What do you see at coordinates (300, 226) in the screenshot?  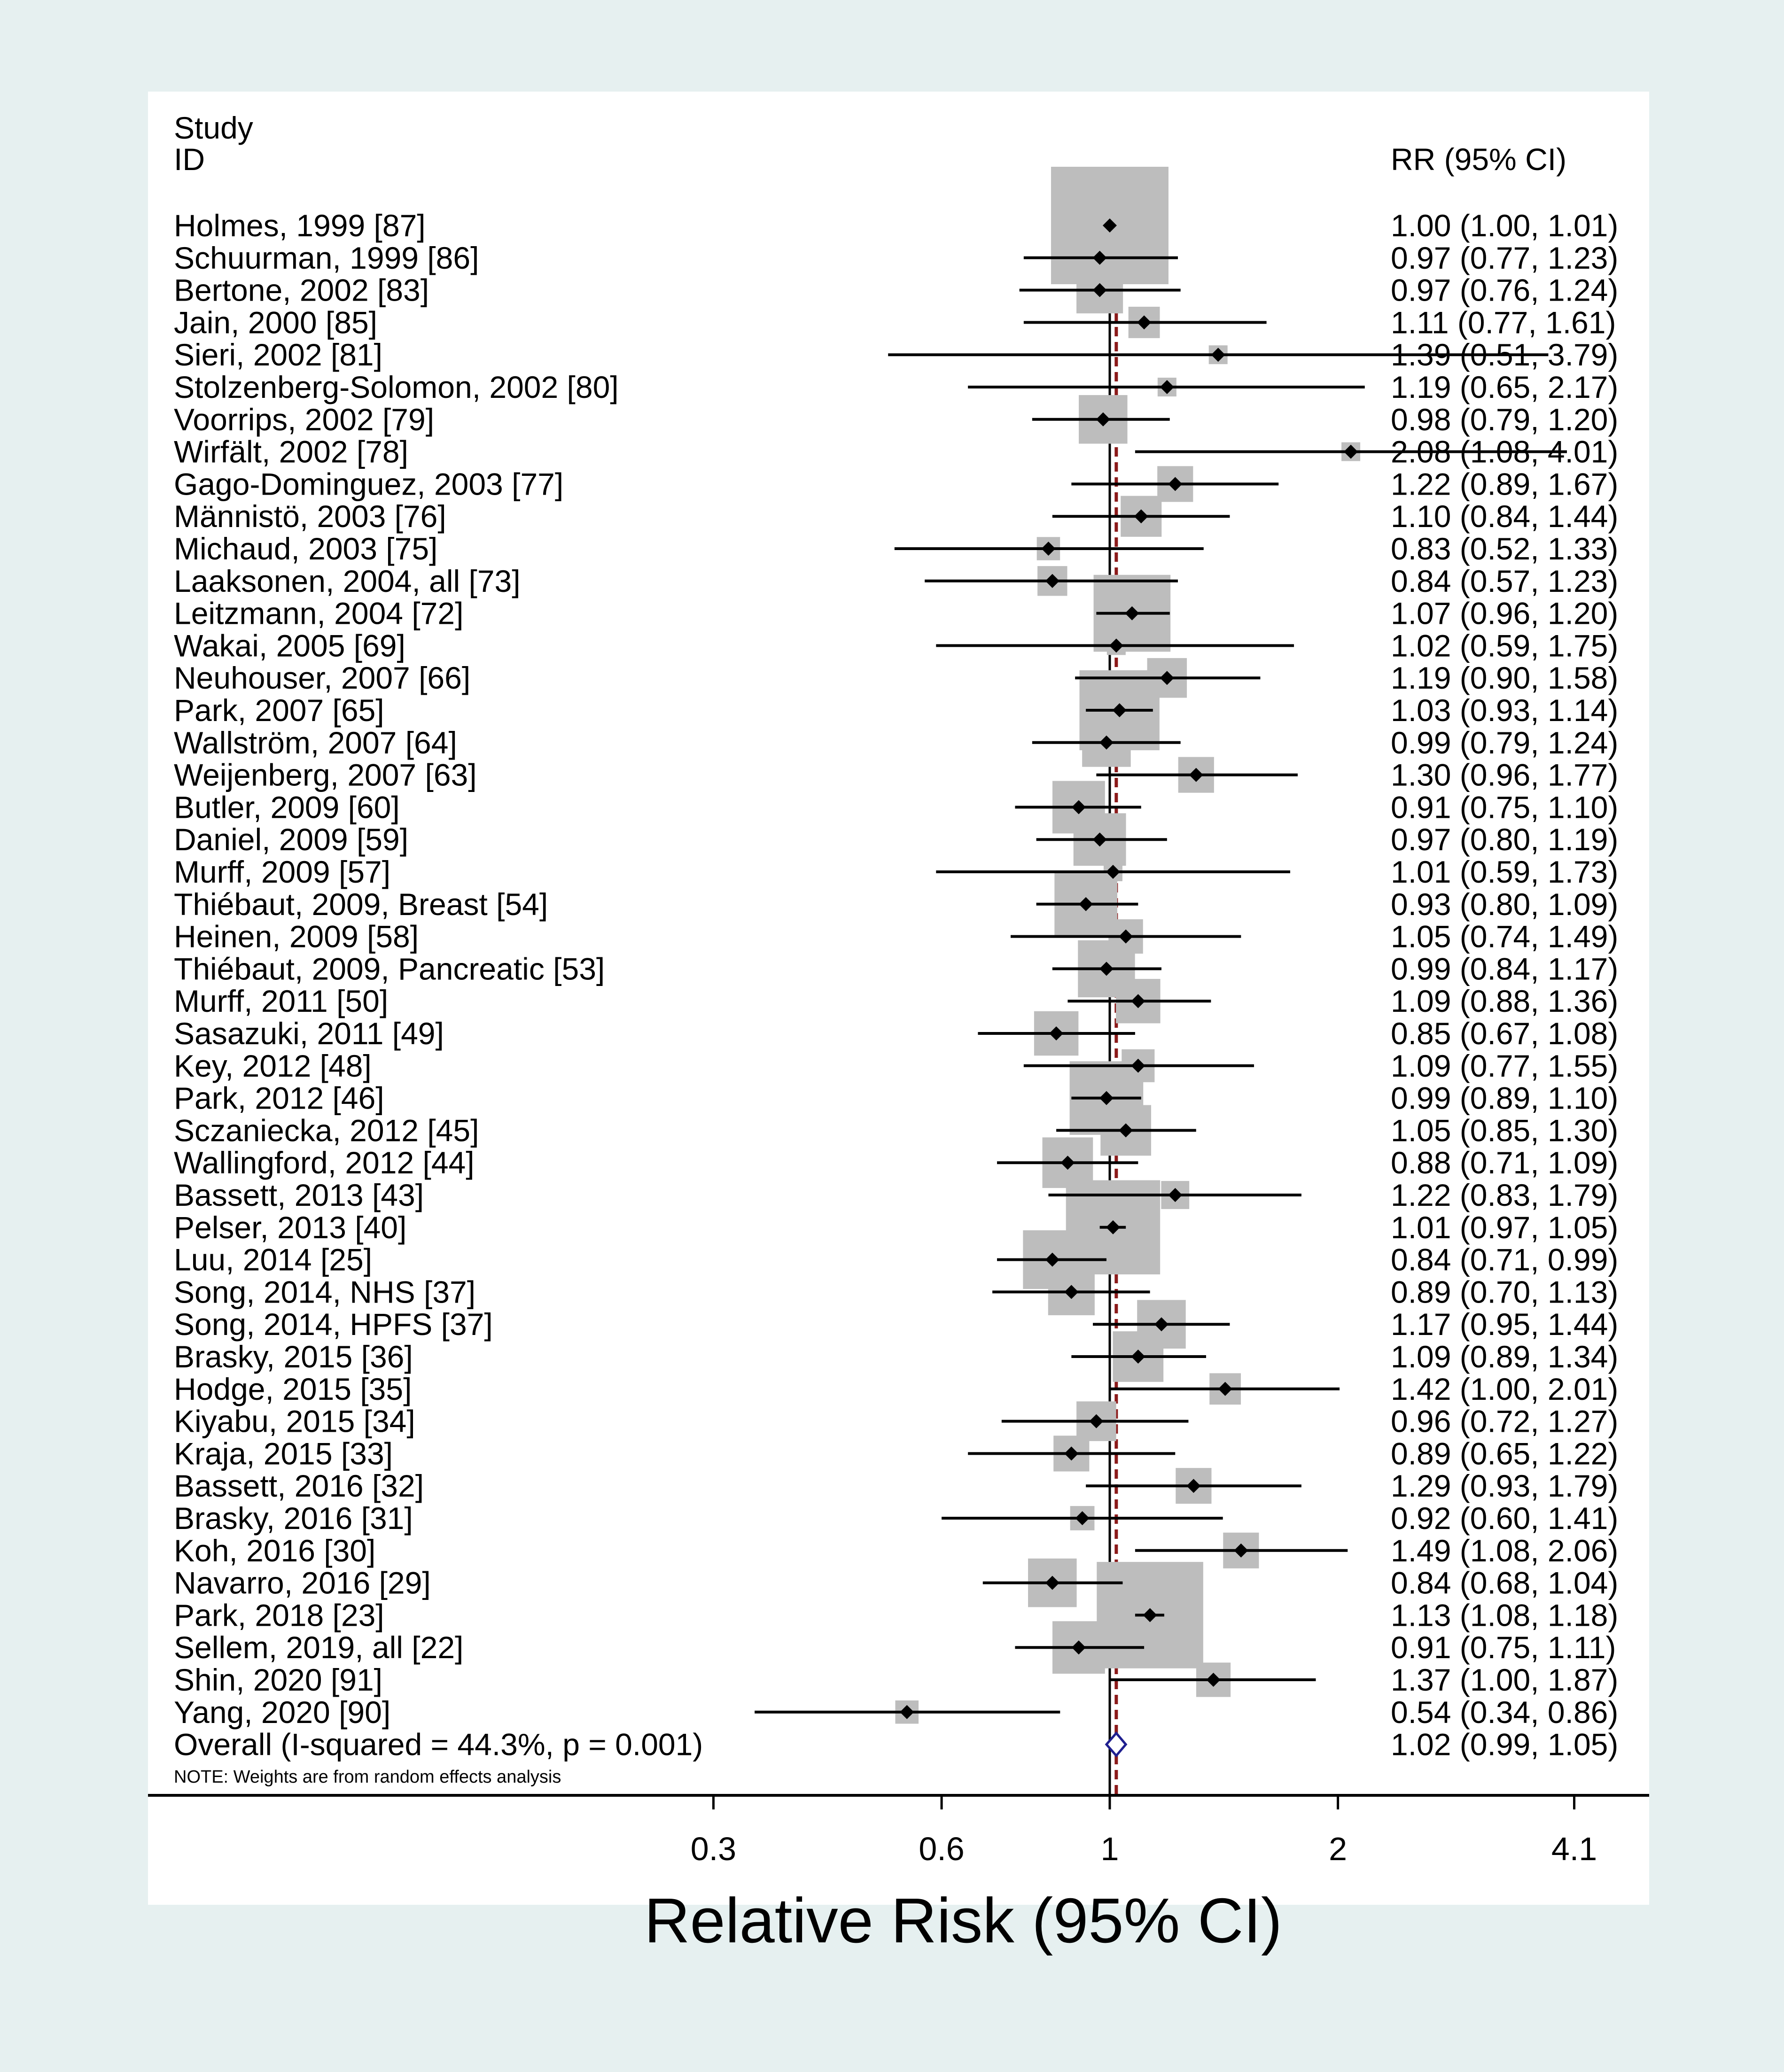 I see `study-label: Holmes, 1999 [87]` at bounding box center [300, 226].